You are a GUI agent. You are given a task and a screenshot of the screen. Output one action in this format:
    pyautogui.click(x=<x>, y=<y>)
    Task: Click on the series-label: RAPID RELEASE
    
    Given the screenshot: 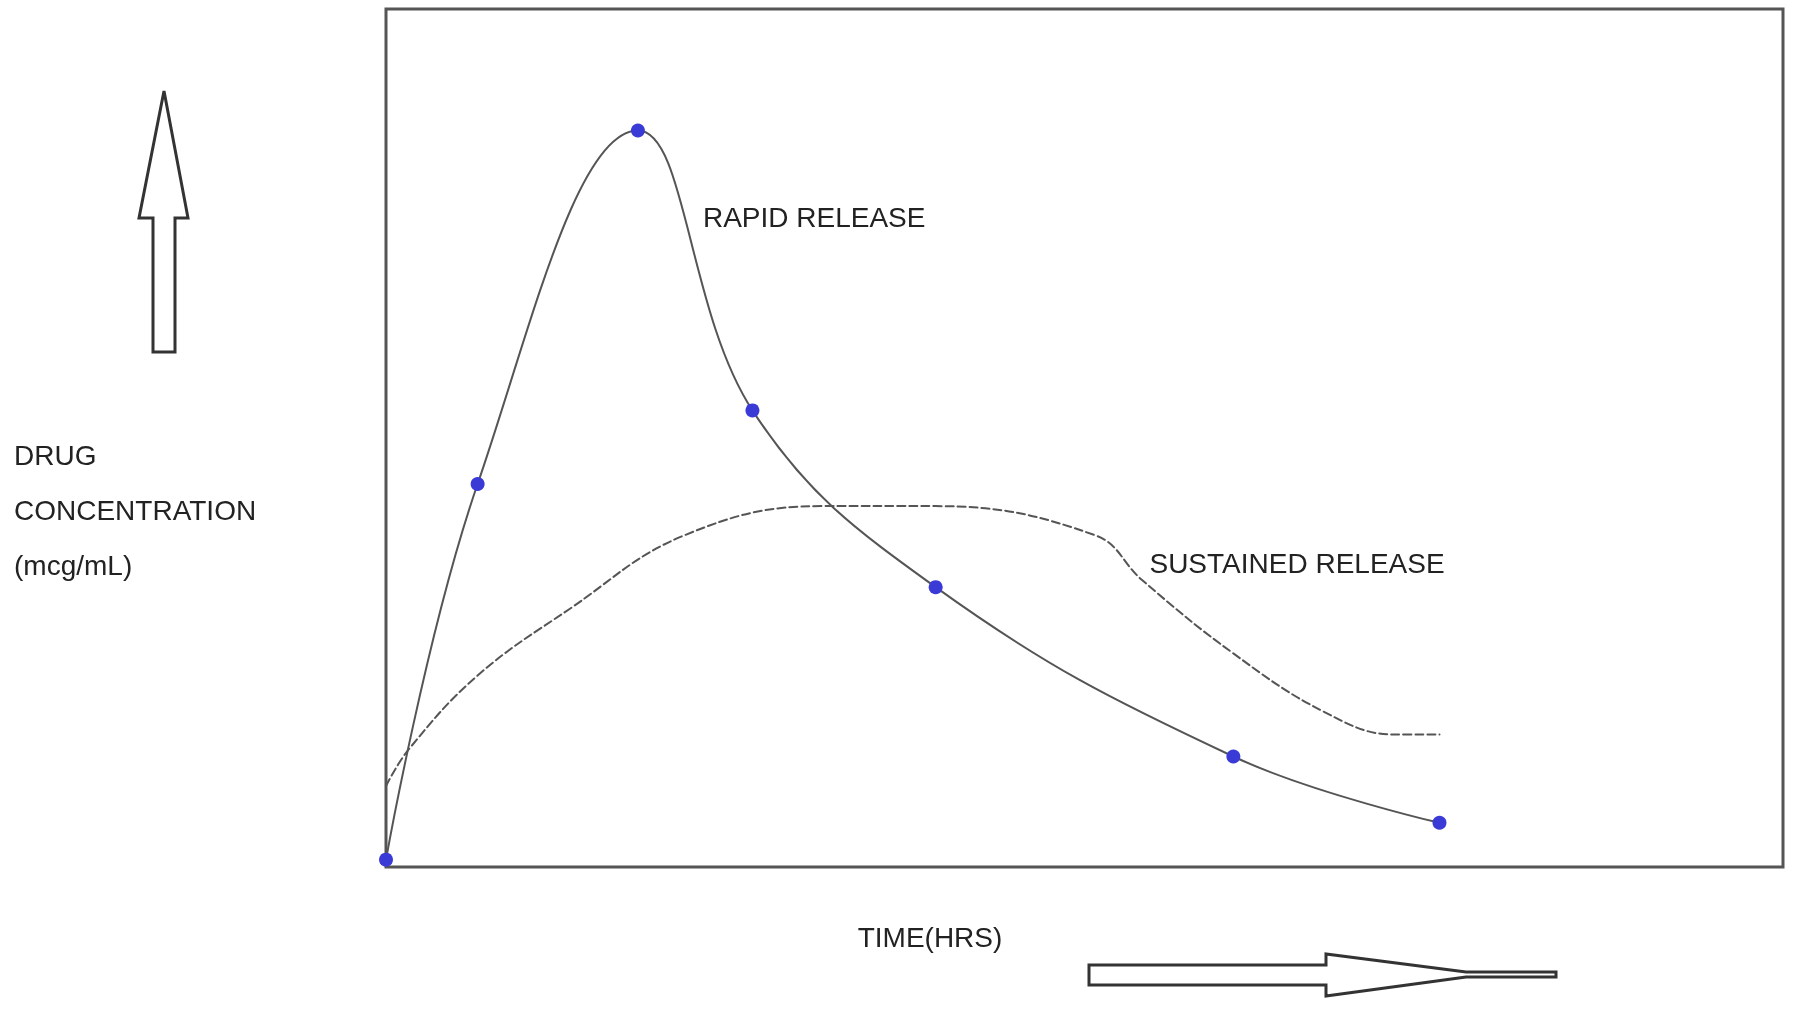 What is the action you would take?
    pyautogui.click(x=814, y=218)
    